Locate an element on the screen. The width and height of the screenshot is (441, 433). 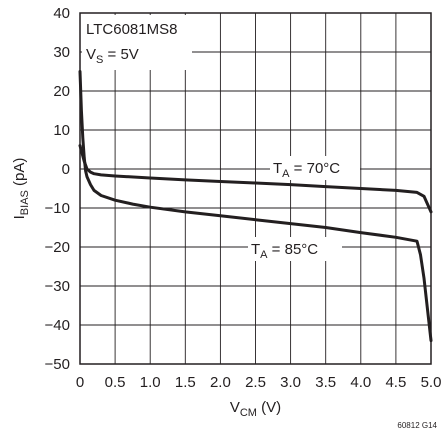
x-tick-label: 5.0 is located at coordinates (431, 382).